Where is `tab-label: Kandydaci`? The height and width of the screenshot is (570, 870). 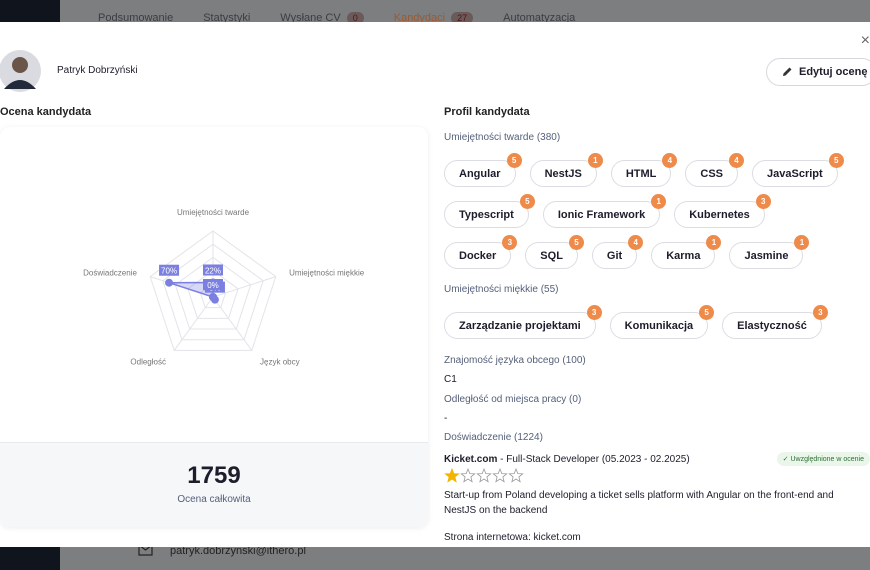 tab-label: Kandydaci is located at coordinates (419, 18).